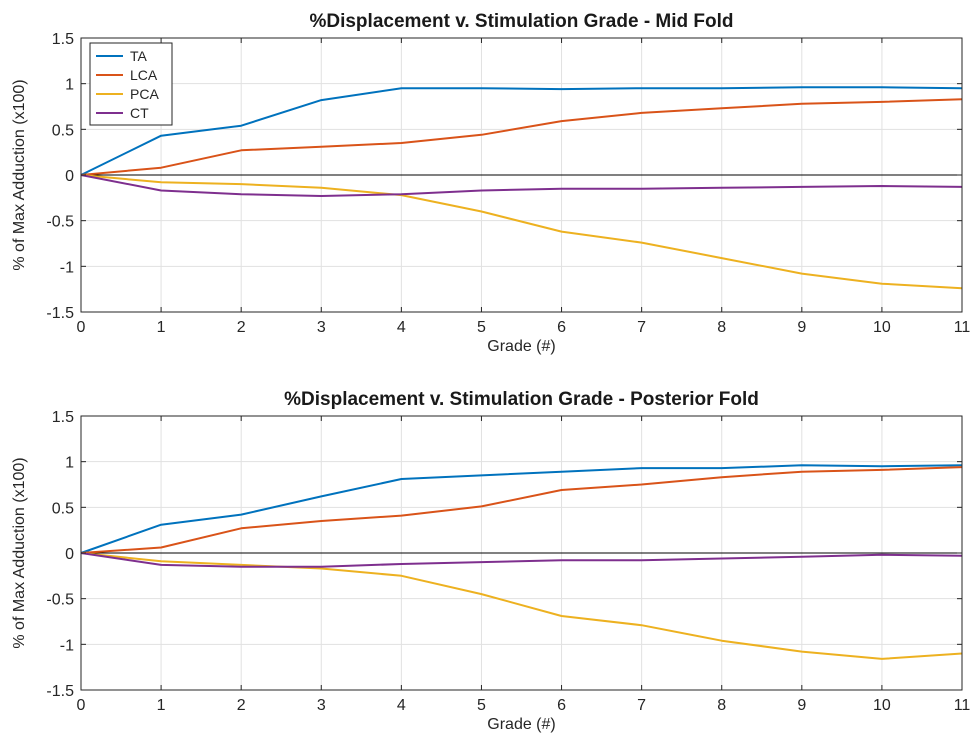  What do you see at coordinates (139, 113) in the screenshot?
I see `legend-label-ct: CT` at bounding box center [139, 113].